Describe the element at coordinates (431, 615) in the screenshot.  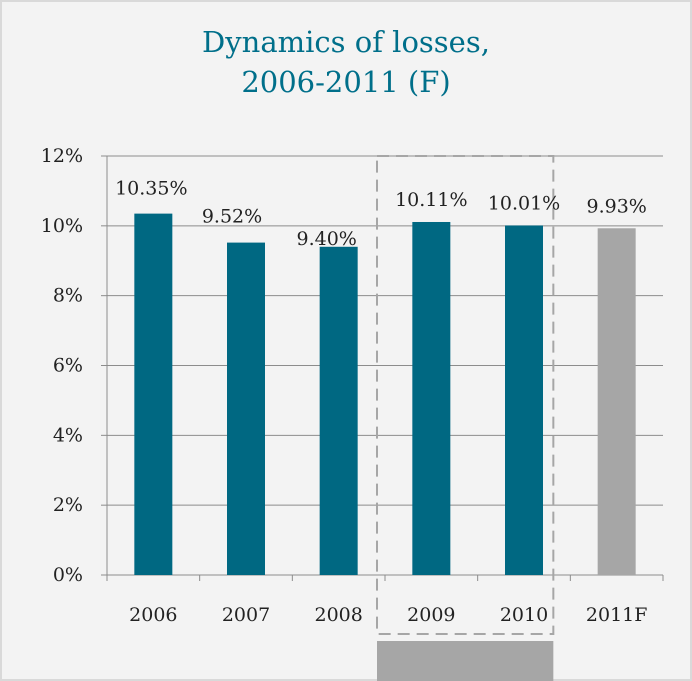
I see `x-tick-label: 2009` at that location.